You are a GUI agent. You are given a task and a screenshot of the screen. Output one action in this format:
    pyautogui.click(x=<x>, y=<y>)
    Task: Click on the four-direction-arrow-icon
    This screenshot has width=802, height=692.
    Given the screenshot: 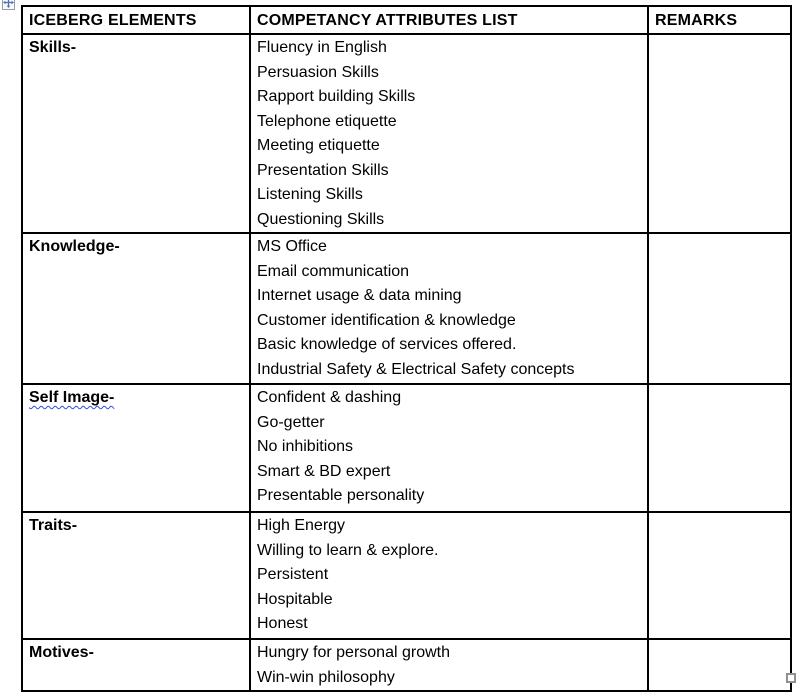 What is the action you would take?
    pyautogui.click(x=8, y=4)
    